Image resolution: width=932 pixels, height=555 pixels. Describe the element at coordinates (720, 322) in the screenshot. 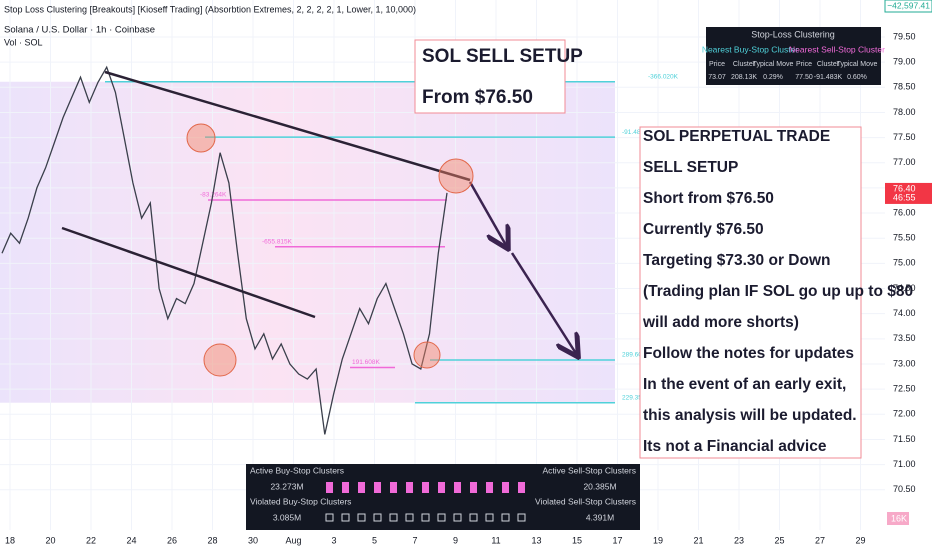

I see `note-line: will add more shorts)` at that location.